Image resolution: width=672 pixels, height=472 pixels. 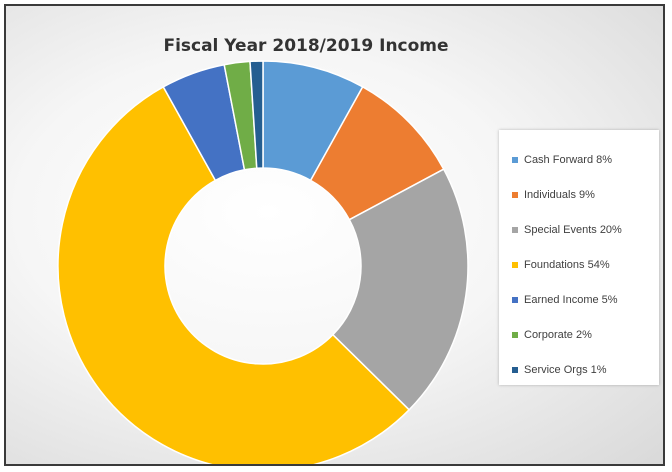 I want to click on legend-item-individuals: Individuals 9%, so click(x=579, y=194).